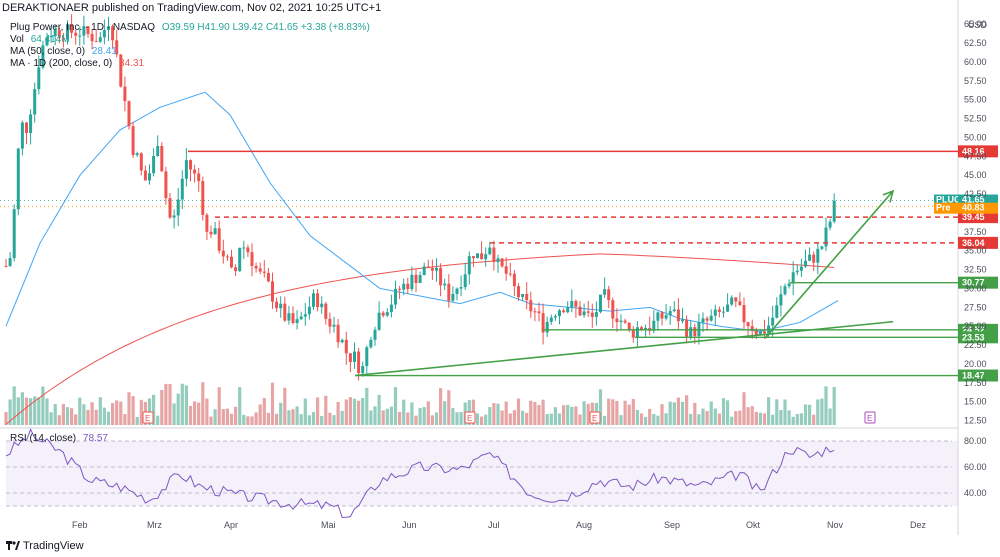  Describe the element at coordinates (17, 39) in the screenshot. I see `volume-label: Vol` at that location.